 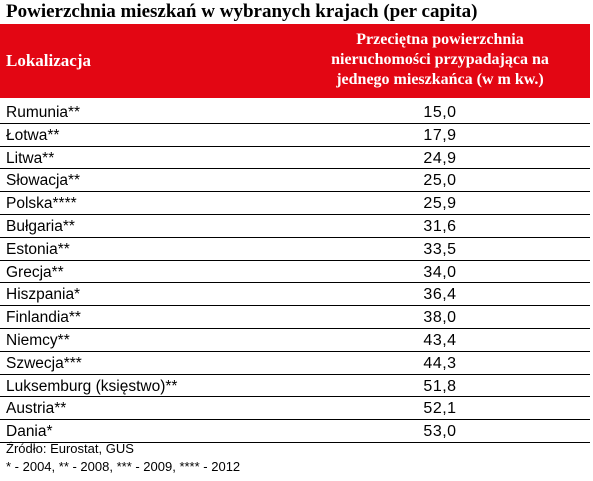 What do you see at coordinates (440, 340) in the screenshot?
I see `row-value: 43,4` at bounding box center [440, 340].